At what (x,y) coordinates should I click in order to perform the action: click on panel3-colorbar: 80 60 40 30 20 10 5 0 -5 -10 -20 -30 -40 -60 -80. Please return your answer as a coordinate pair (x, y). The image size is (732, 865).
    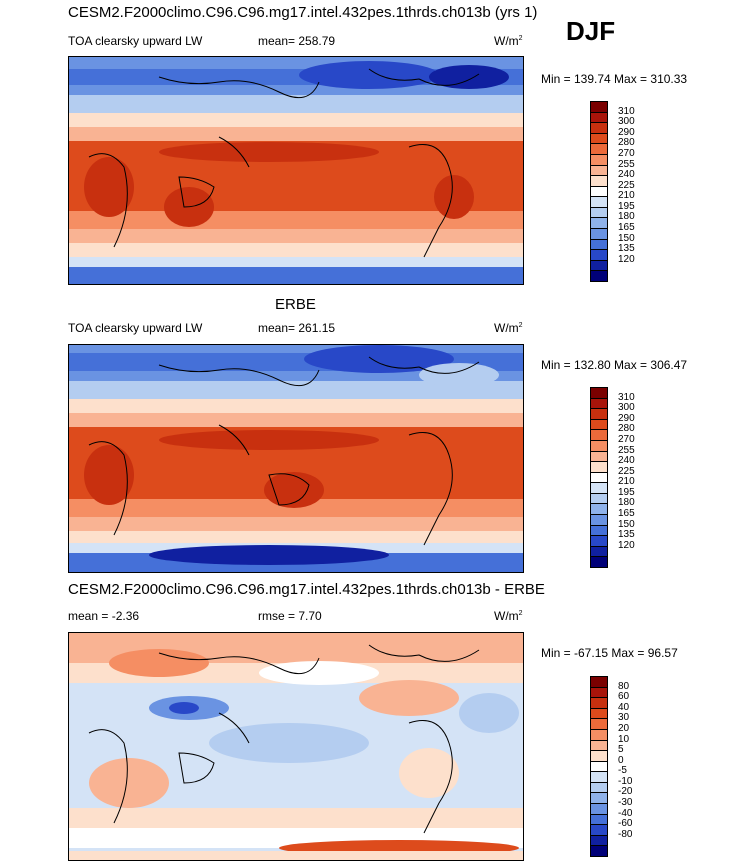
    Looking at the image, I should click on (620, 767).